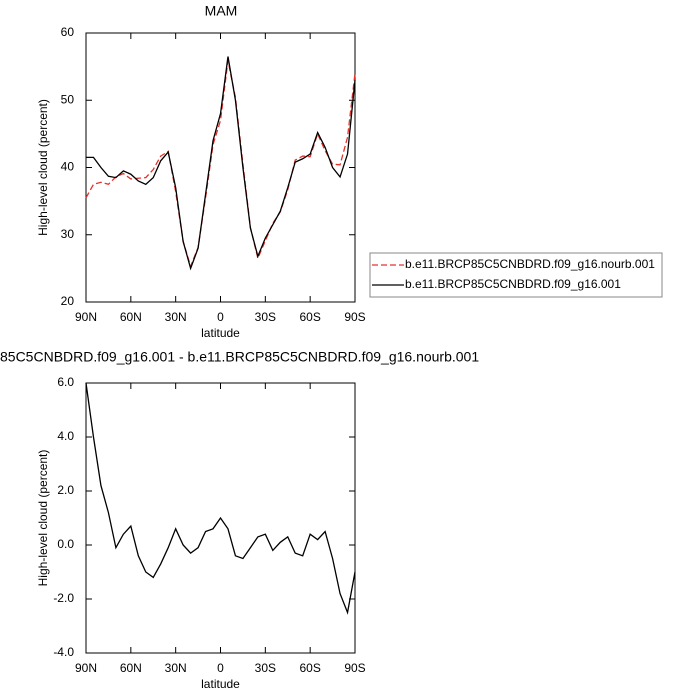 Image resolution: width=700 pixels, height=700 pixels. What do you see at coordinates (68, 99) in the screenshot?
I see `y-tick-label: 50` at bounding box center [68, 99].